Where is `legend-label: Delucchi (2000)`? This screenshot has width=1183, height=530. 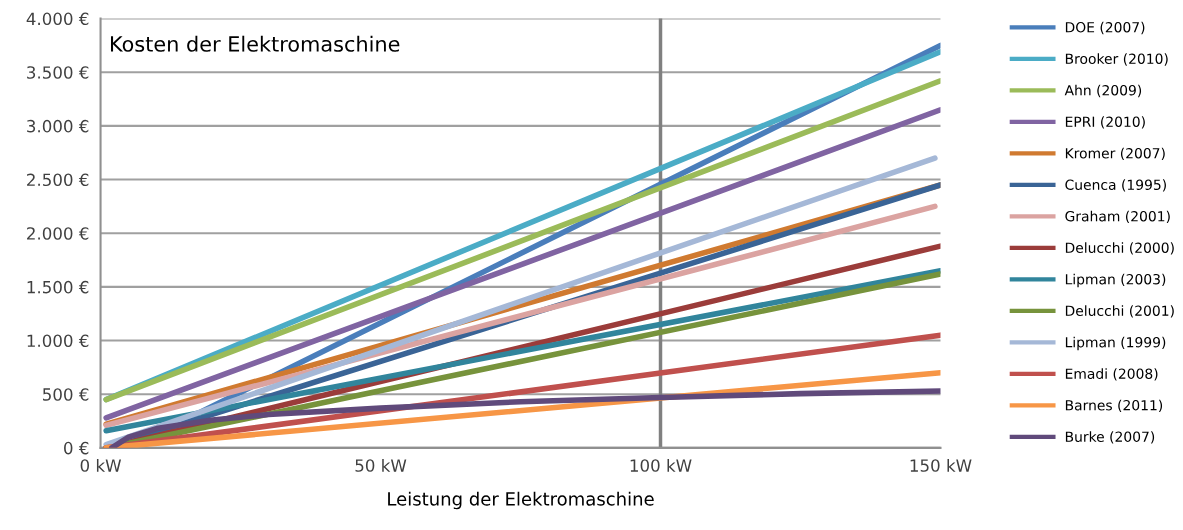
legend-label: Delucchi (2000) is located at coordinates (1119, 248).